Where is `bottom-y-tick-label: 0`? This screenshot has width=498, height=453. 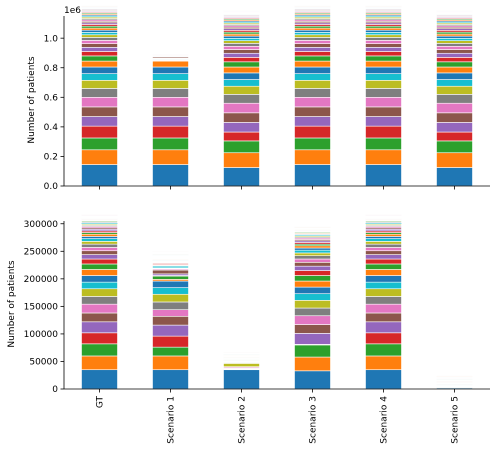
bottom-y-tick-label: 0 is located at coordinates (55, 390).